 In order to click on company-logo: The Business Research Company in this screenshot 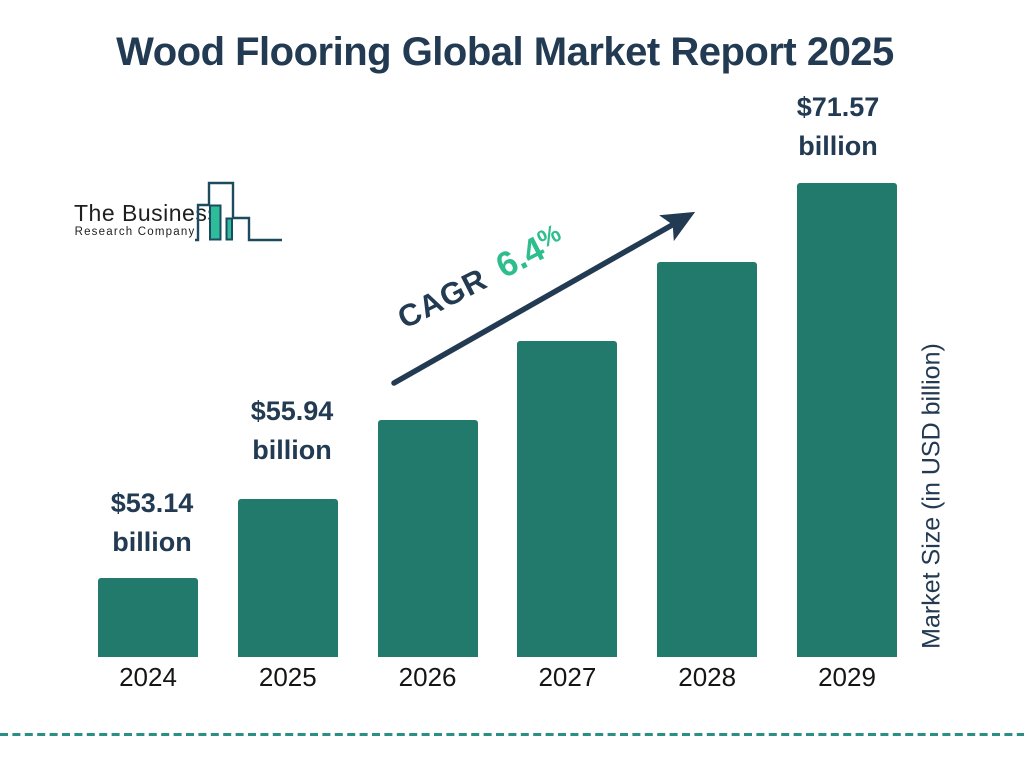, I will do `click(177, 211)`.